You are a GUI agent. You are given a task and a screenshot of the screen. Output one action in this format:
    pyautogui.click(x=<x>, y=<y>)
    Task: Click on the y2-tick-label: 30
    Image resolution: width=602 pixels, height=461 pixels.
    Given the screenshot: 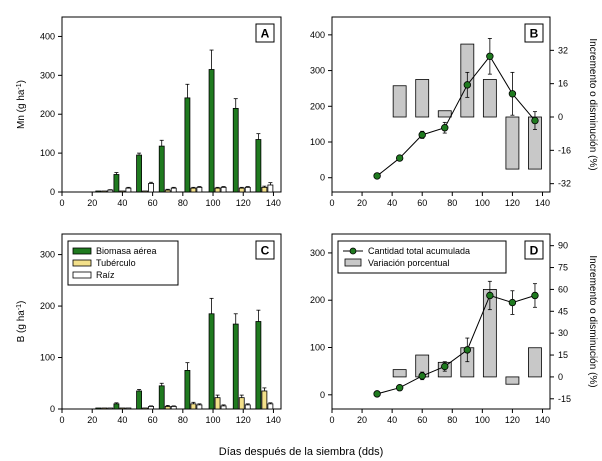 What is the action you would take?
    pyautogui.click(x=563, y=333)
    